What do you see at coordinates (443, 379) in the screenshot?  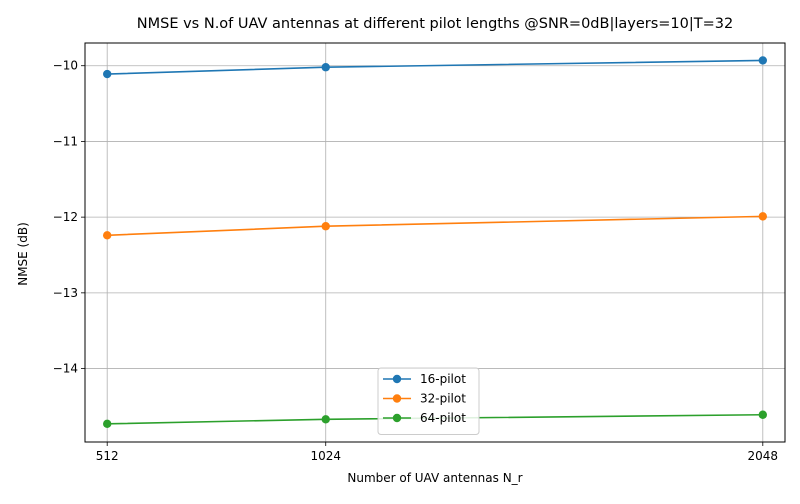 I see `legend-label-16-pilot: 16-pilot` at bounding box center [443, 379].